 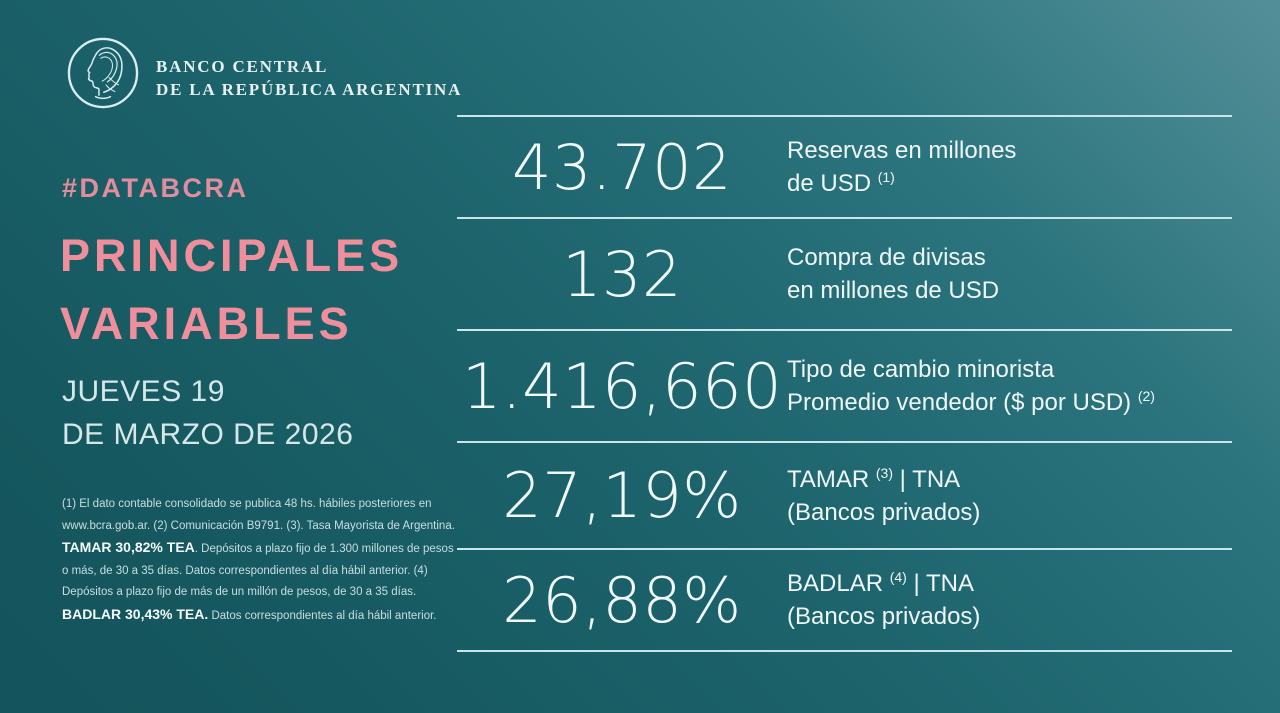 I want to click on metric-row-tamar: 27,19% TAMAR (3) | TNA (Bancos privados), so click(x=844, y=494).